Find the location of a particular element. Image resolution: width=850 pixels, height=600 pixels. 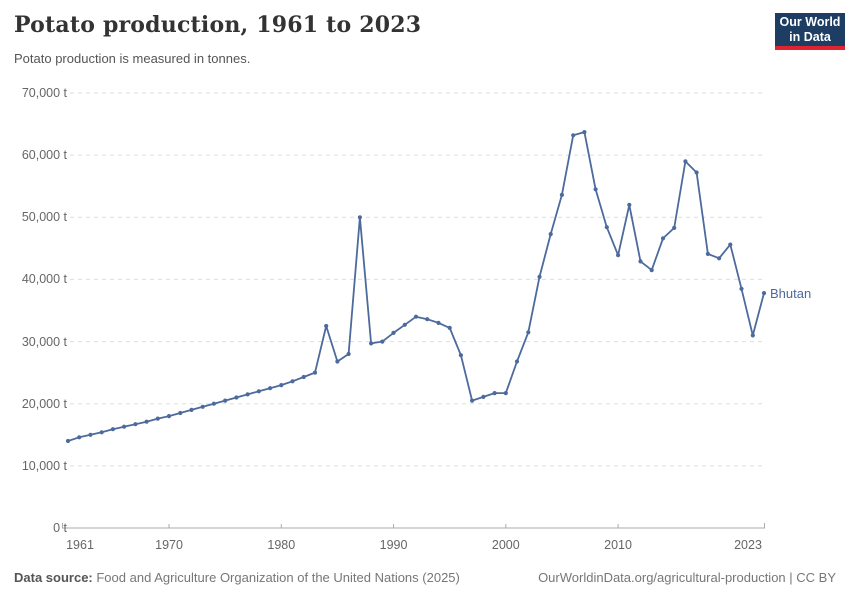

owid-logo-line2: in Data is located at coordinates (810, 36).